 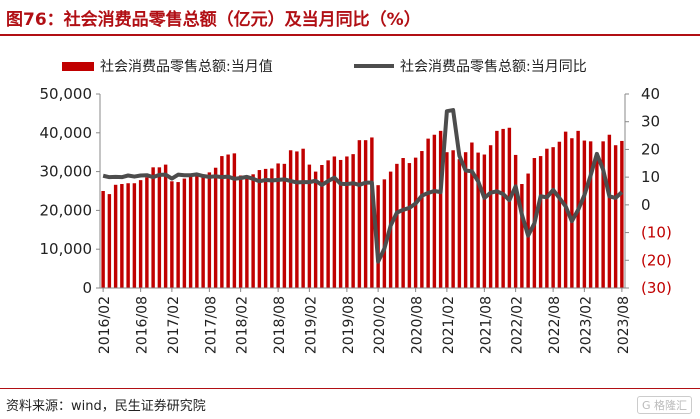 I want to click on bar-2019/10, so click(x=359, y=214).